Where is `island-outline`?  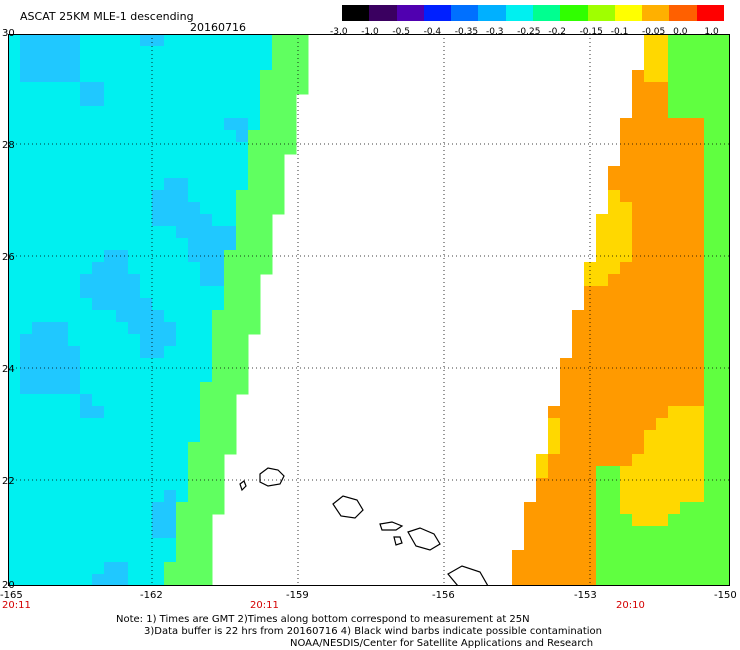
island-outline is located at coordinates (398, 541).